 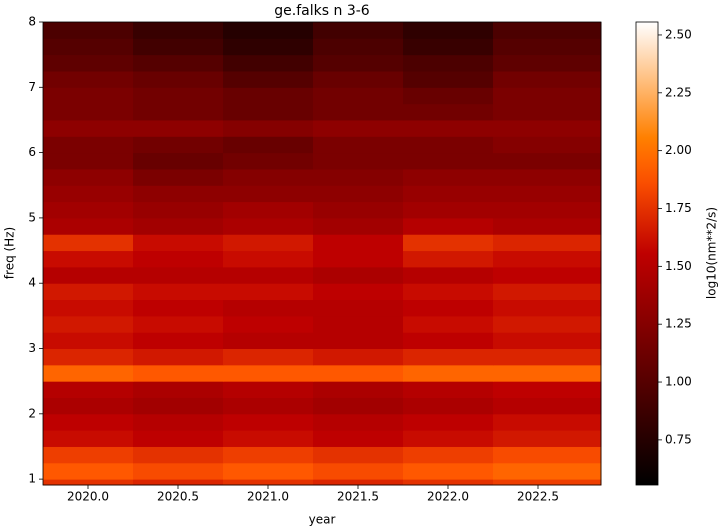 What do you see at coordinates (647, 253) in the screenshot?
I see `colorbar` at bounding box center [647, 253].